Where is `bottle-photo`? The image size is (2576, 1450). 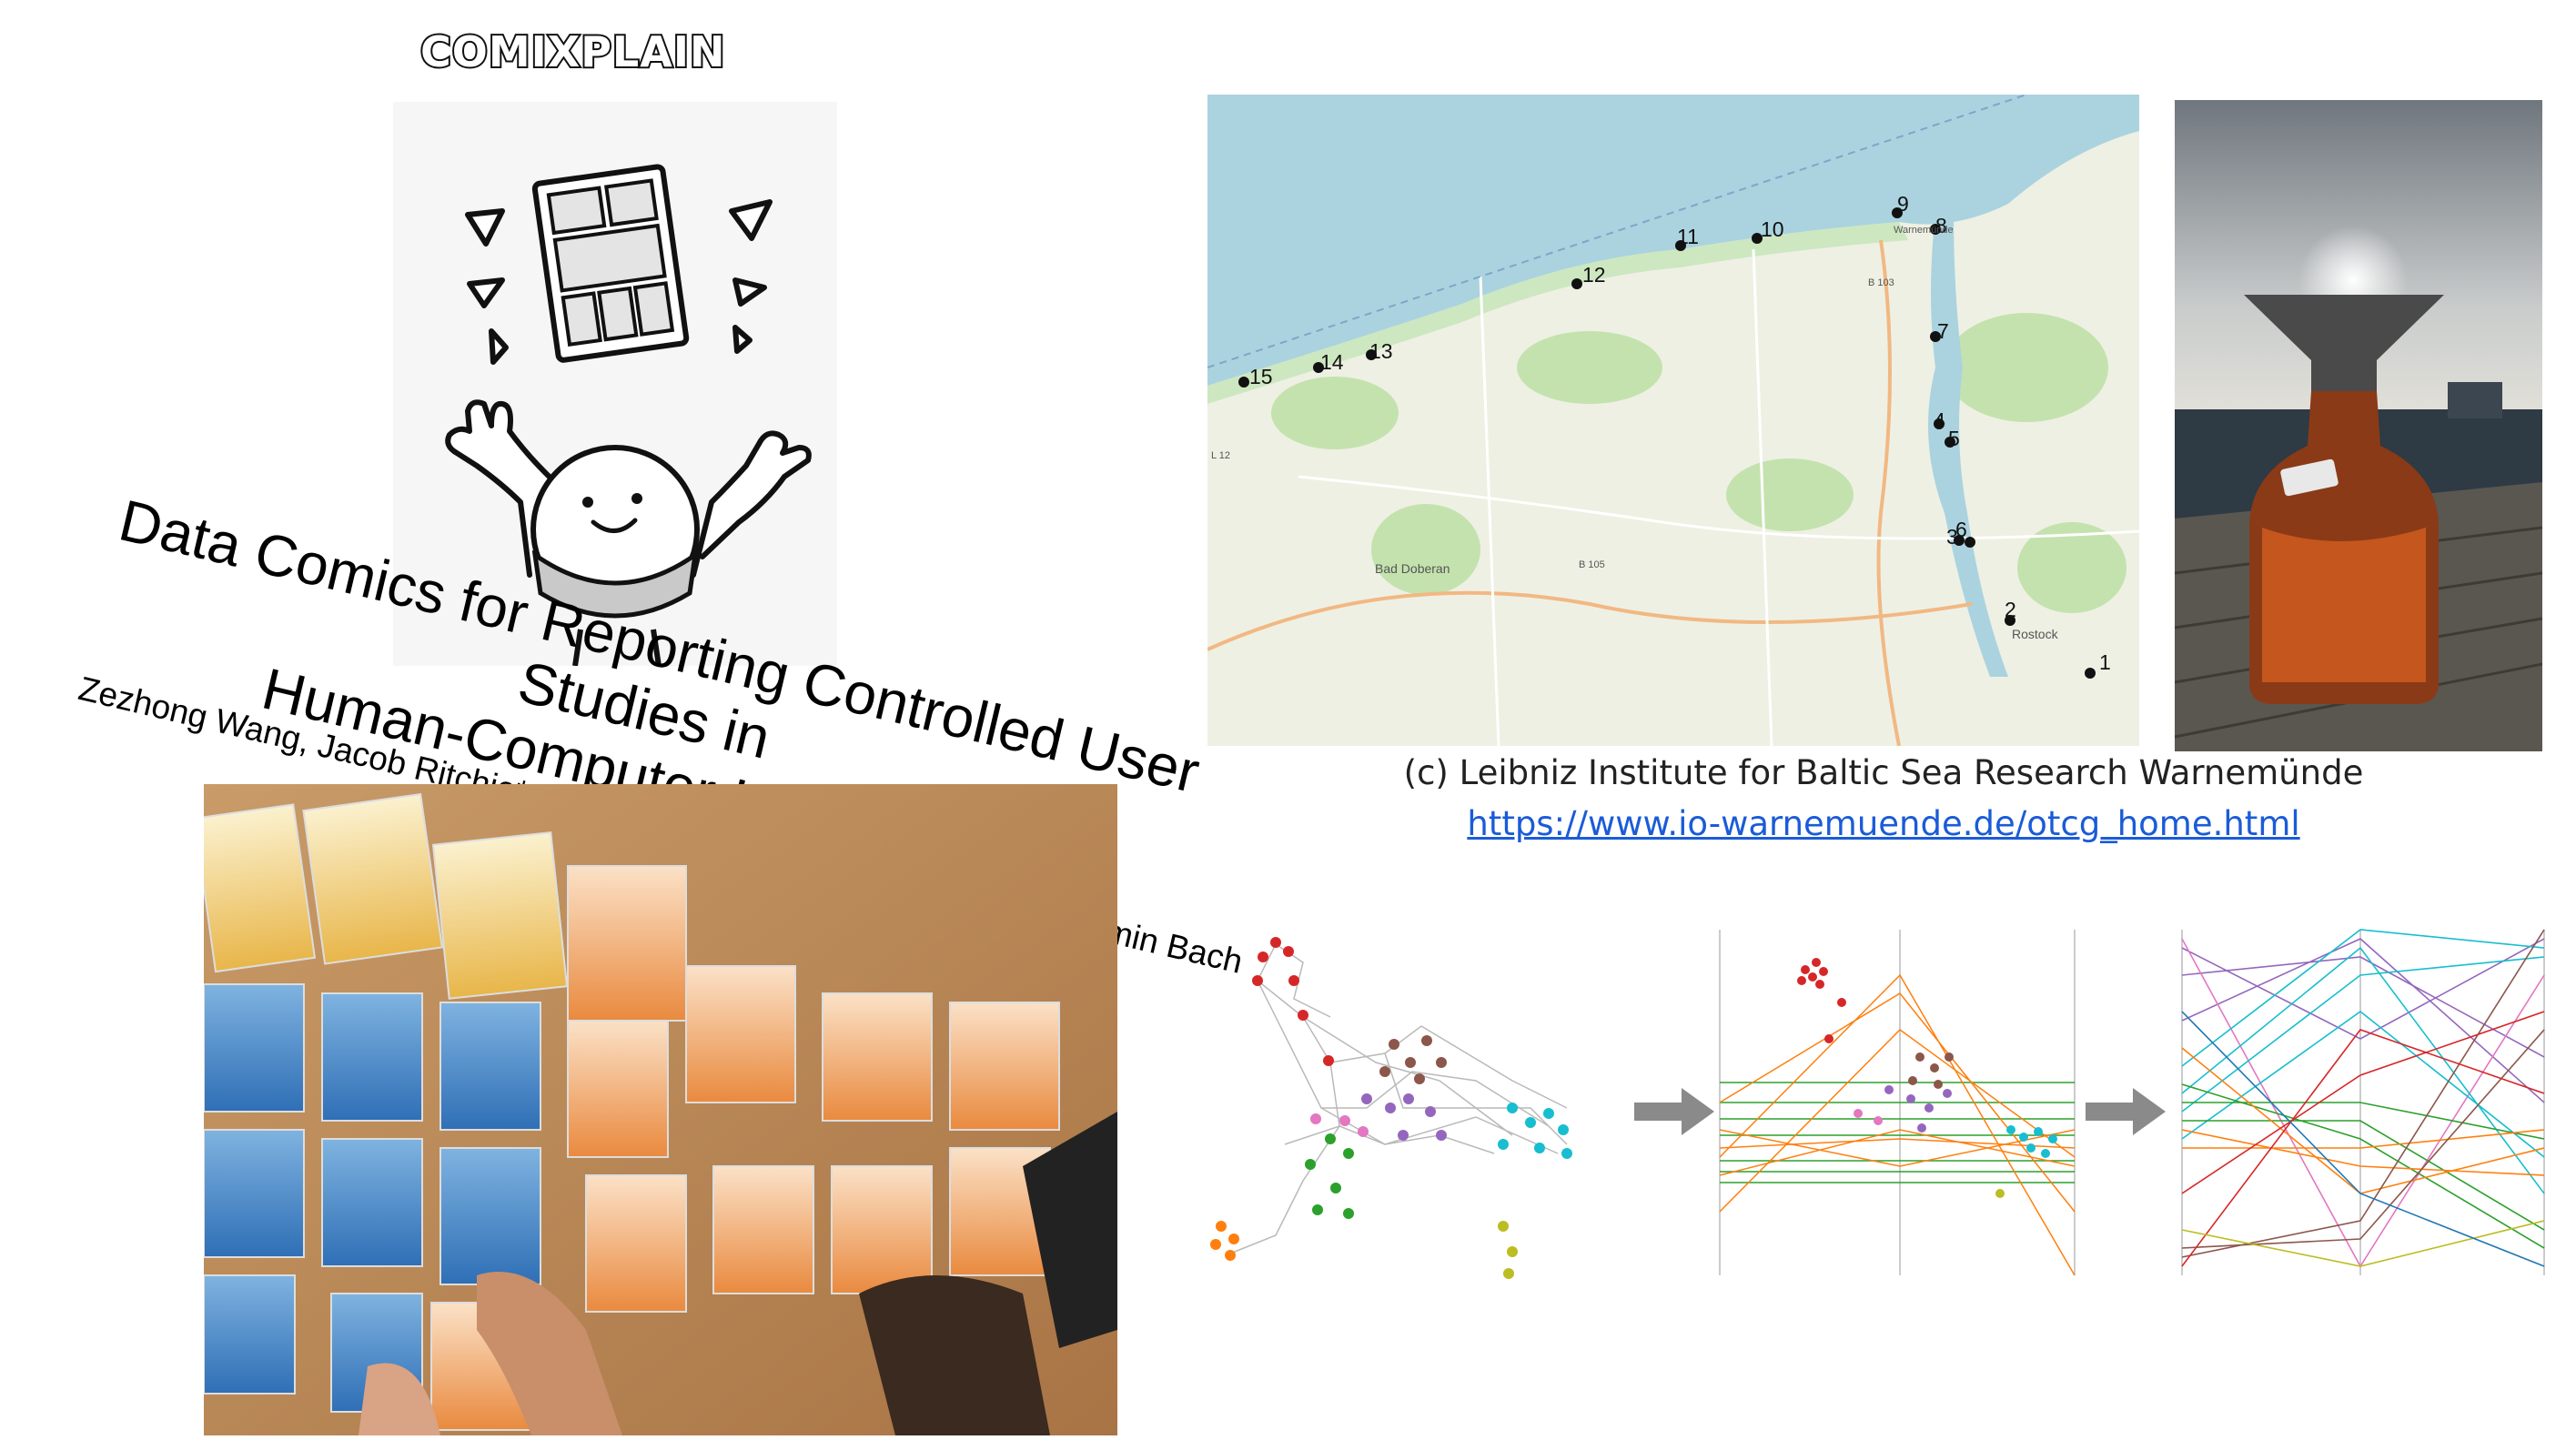 bottle-photo is located at coordinates (2358, 426).